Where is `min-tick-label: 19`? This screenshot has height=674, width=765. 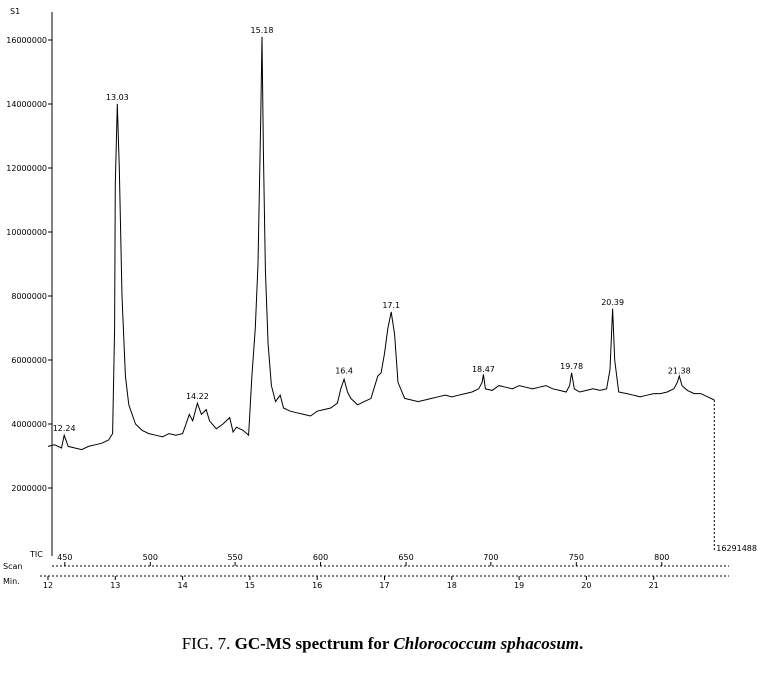 min-tick-label: 19 is located at coordinates (519, 585).